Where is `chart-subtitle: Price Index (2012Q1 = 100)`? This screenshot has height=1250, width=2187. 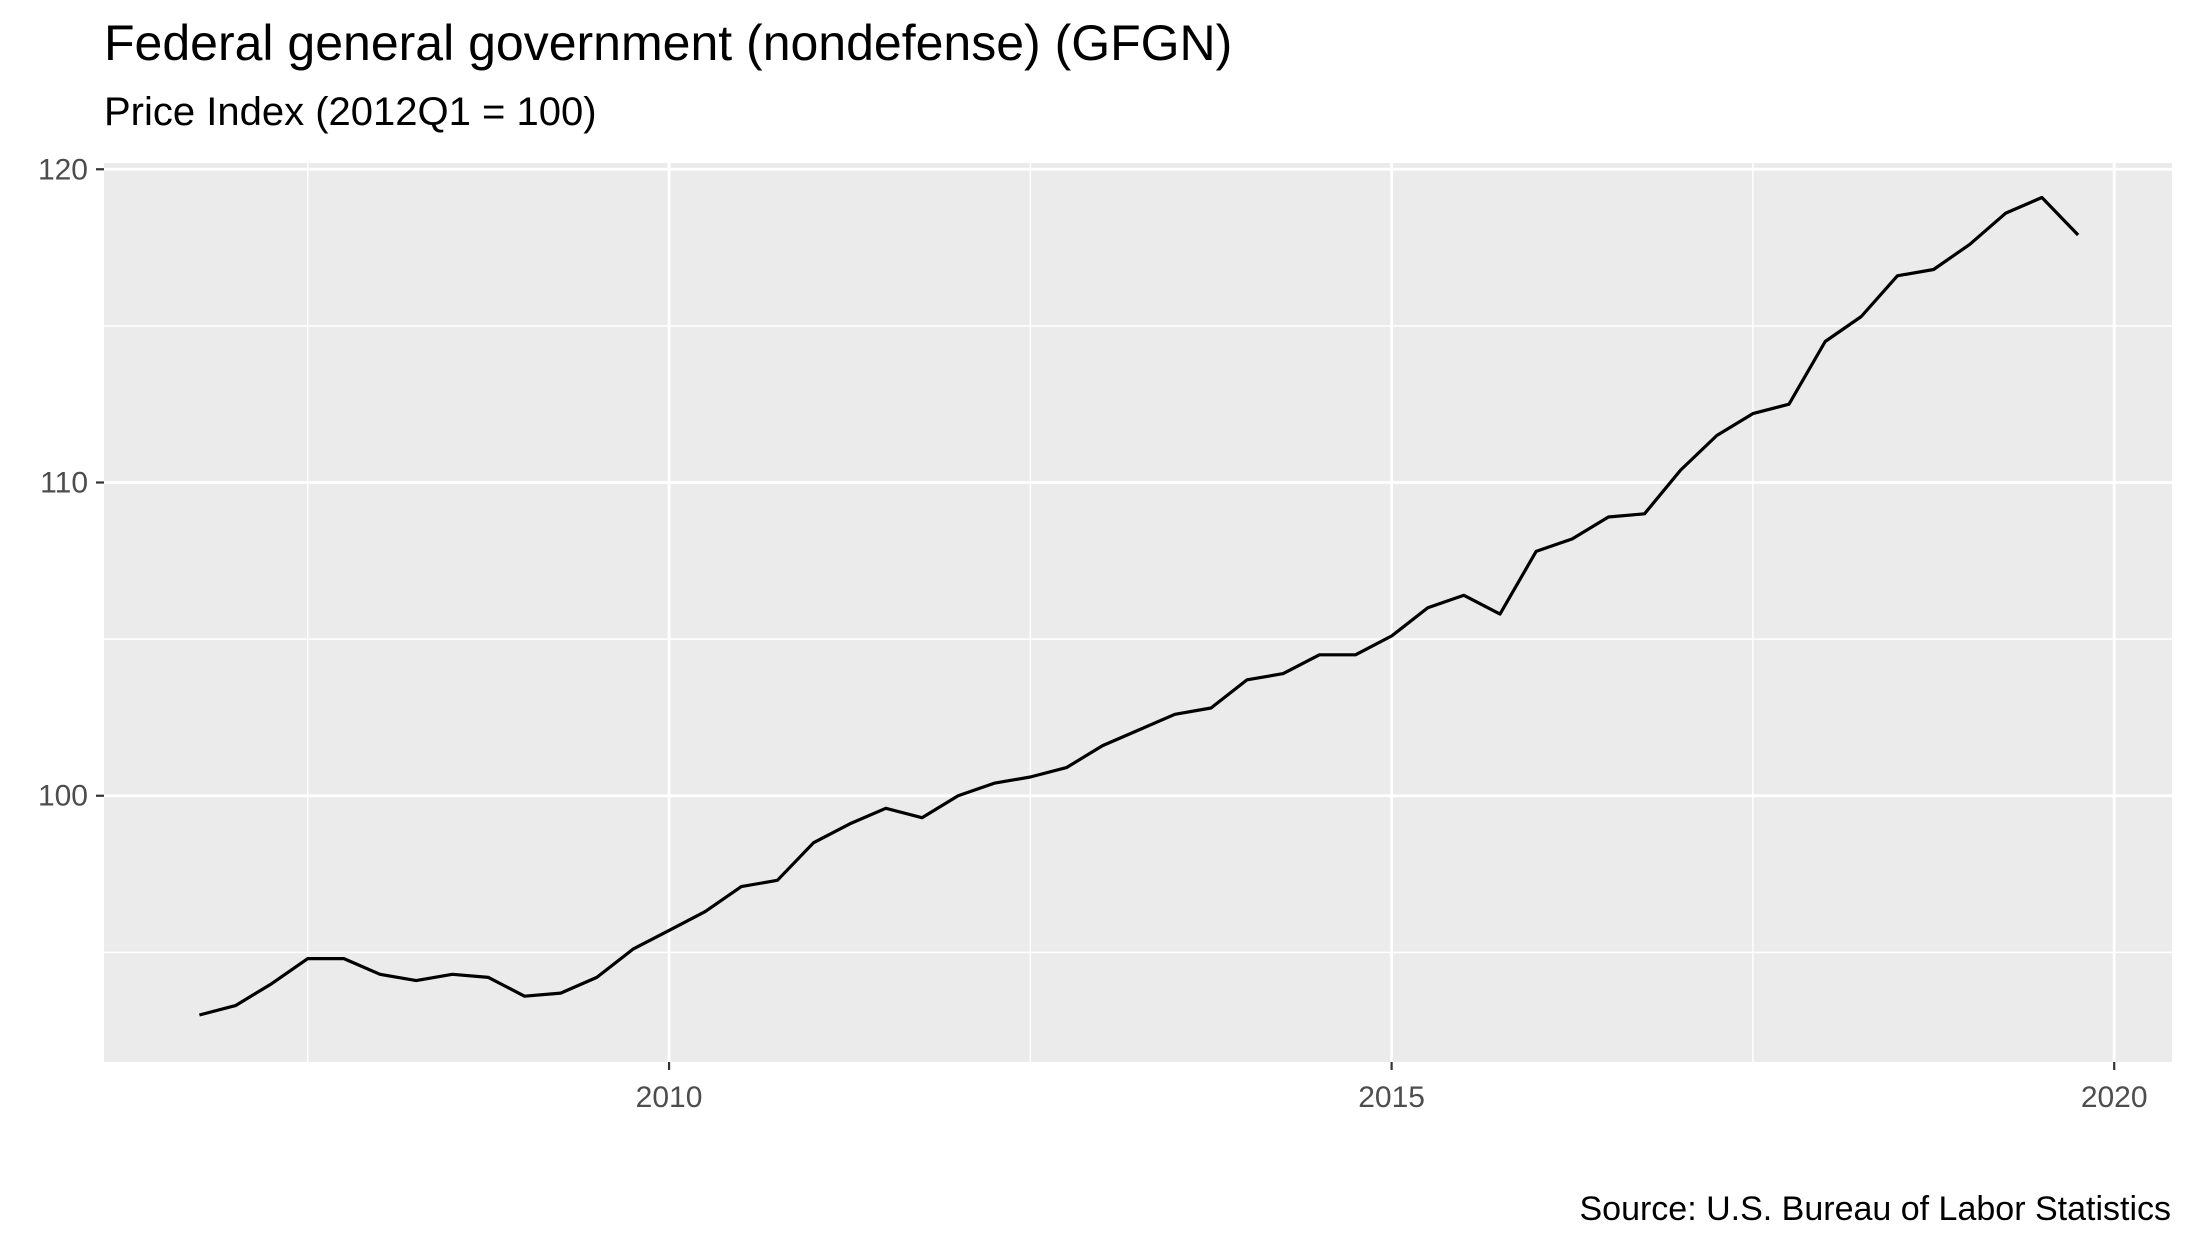 chart-subtitle: Price Index (2012Q1 = 100) is located at coordinates (350, 112).